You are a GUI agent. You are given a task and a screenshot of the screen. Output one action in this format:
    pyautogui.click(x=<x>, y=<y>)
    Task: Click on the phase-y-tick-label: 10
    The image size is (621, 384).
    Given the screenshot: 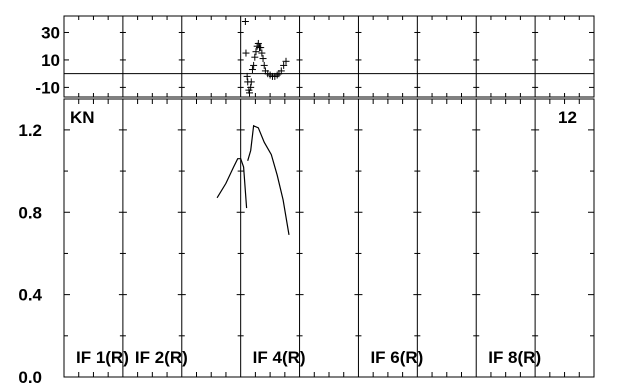 What is the action you would take?
    pyautogui.click(x=50, y=60)
    